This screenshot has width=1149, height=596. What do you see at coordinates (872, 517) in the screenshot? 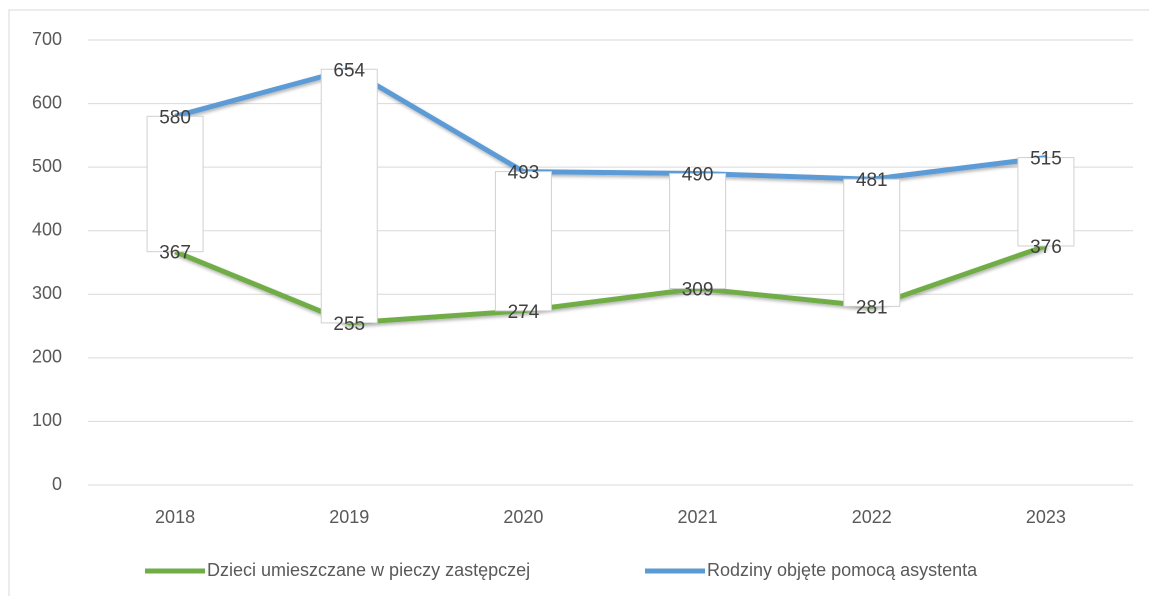
I see `x-tick-label: 2022` at bounding box center [872, 517].